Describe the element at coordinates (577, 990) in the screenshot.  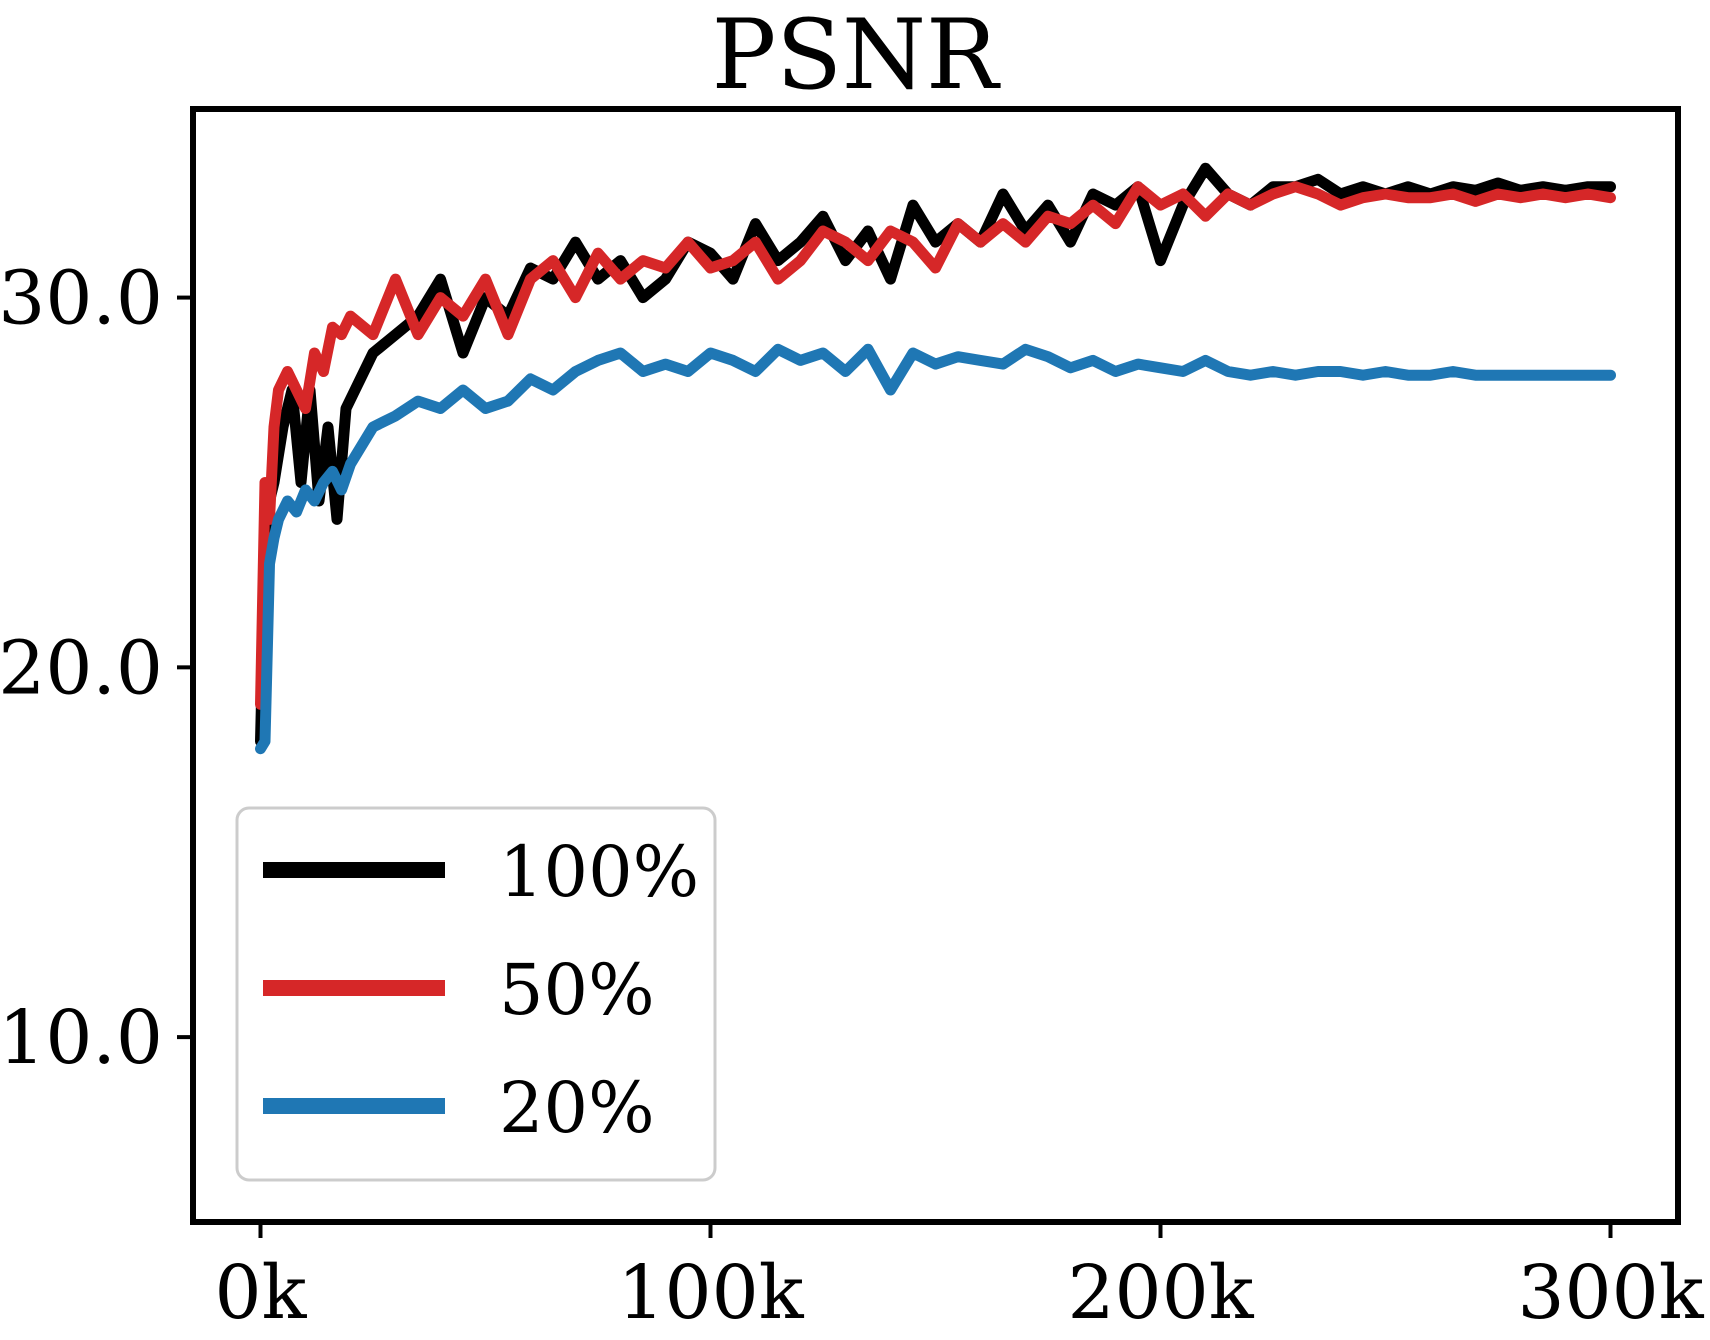
I see `legend-label-1: 50%` at that location.